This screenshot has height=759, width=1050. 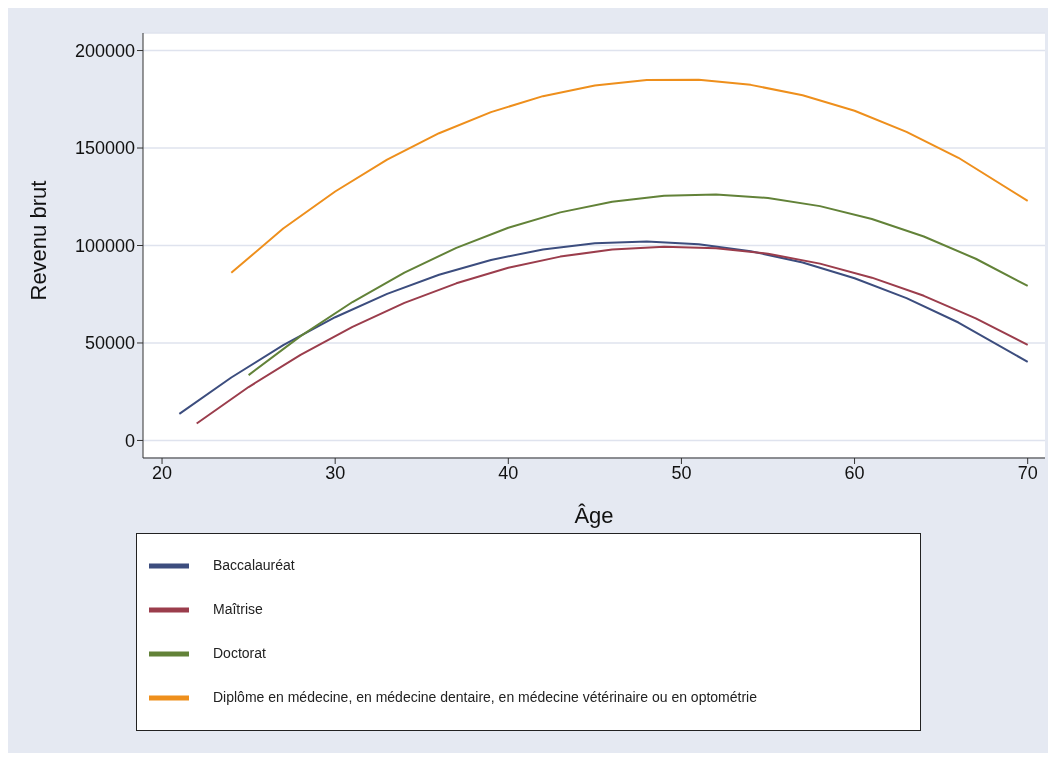 What do you see at coordinates (104, 245) in the screenshot?
I see `y-tick-label: 100000` at bounding box center [104, 245].